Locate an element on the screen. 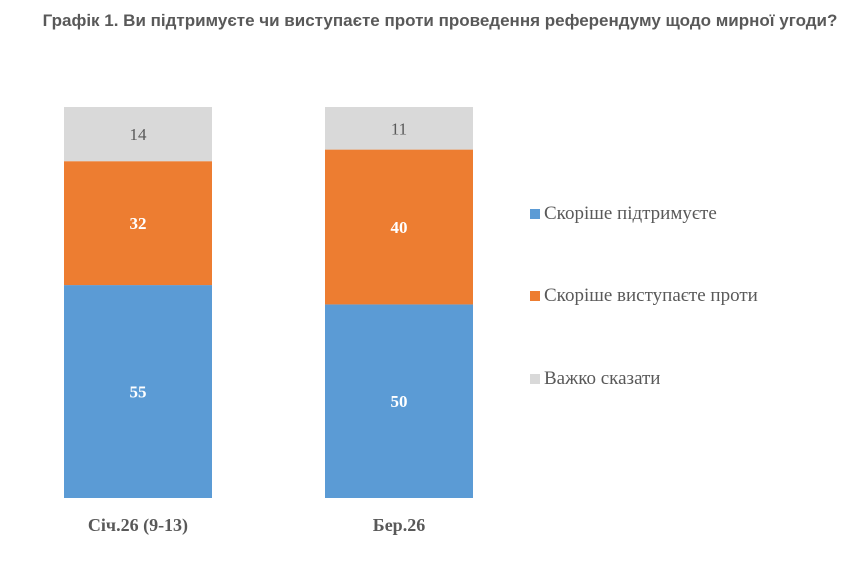  category-label: Бер.26 is located at coordinates (399, 525).